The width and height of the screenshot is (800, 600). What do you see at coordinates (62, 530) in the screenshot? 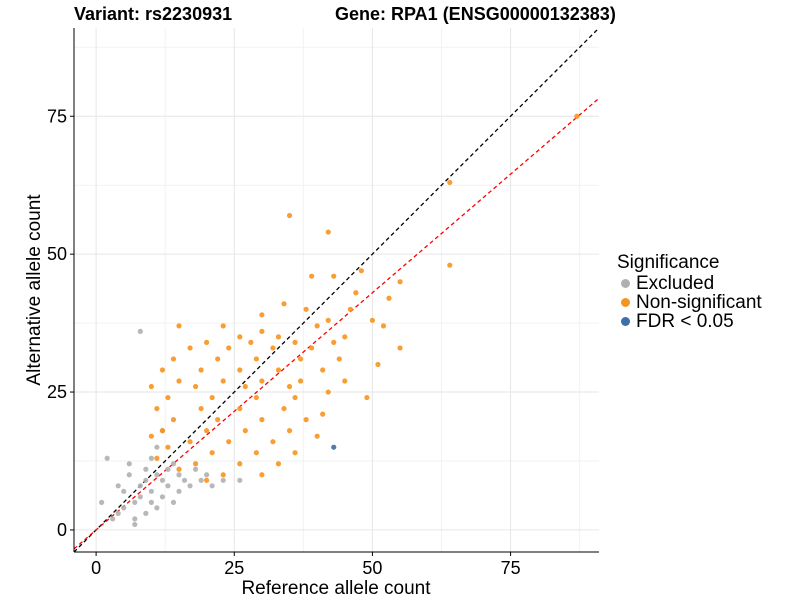
I see `y-tick-label: 0` at bounding box center [62, 530].